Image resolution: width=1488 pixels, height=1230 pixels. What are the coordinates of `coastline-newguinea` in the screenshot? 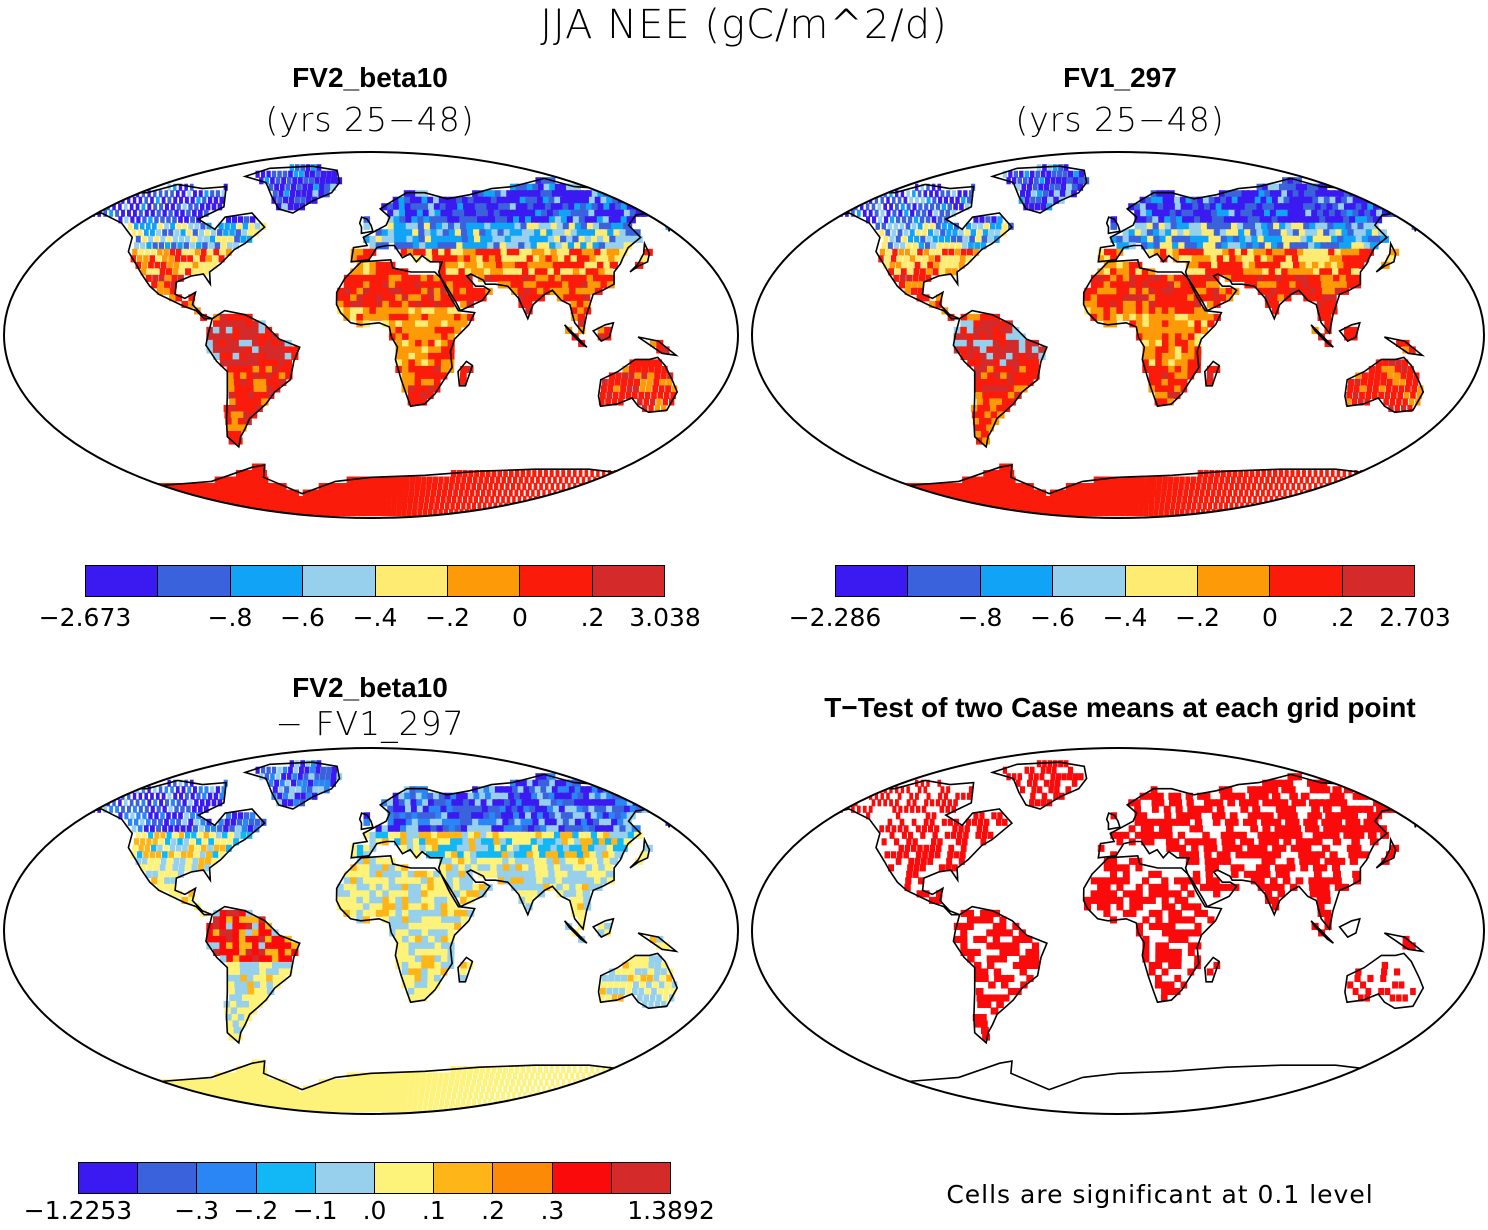 It's located at (1404, 346).